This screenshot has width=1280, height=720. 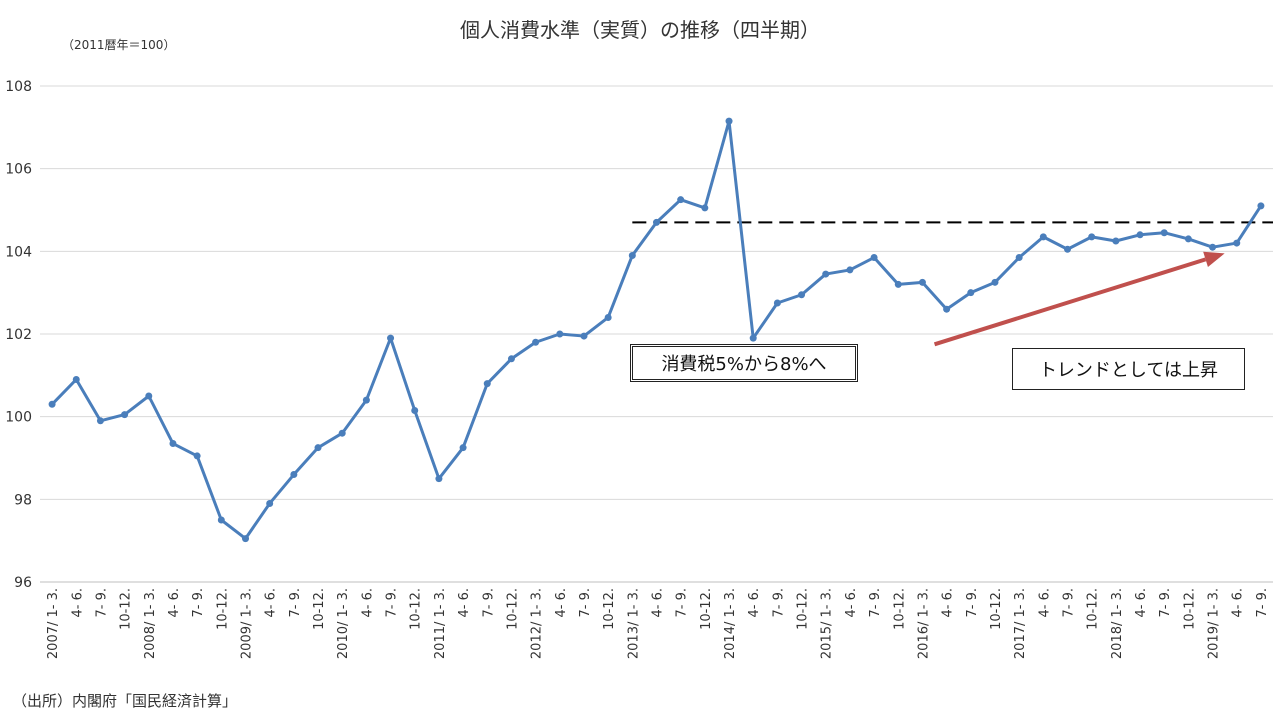 What do you see at coordinates (53, 623) in the screenshot?
I see `x-tick-label: 2007/ 1- 3.` at bounding box center [53, 623].